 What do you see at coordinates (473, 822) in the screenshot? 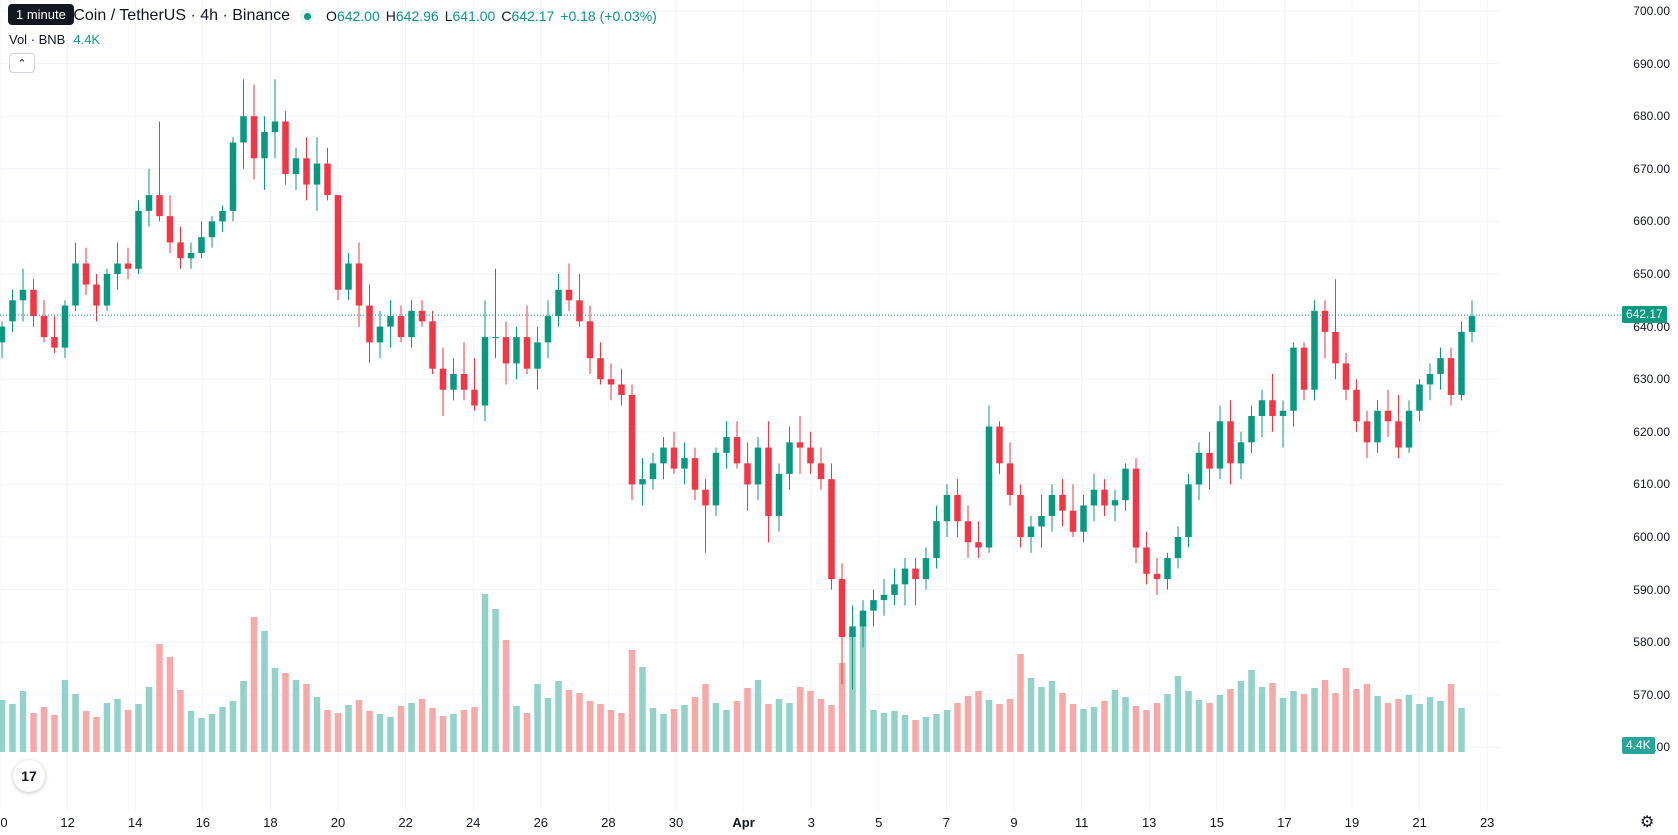
I see `time-axis-label: 24` at bounding box center [473, 822].